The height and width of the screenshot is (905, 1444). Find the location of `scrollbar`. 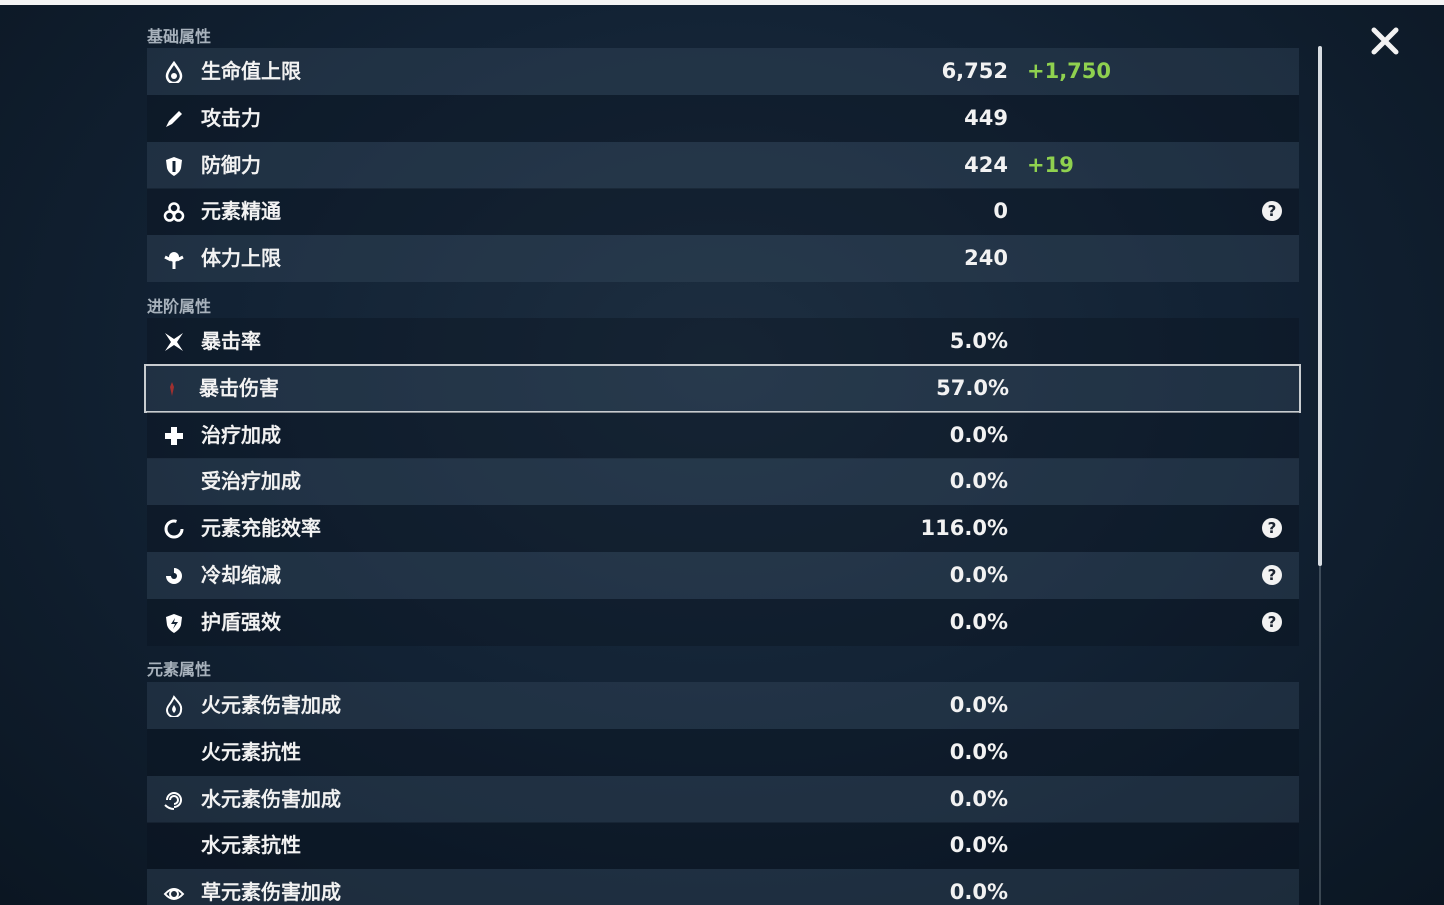

scrollbar is located at coordinates (1320, 306).